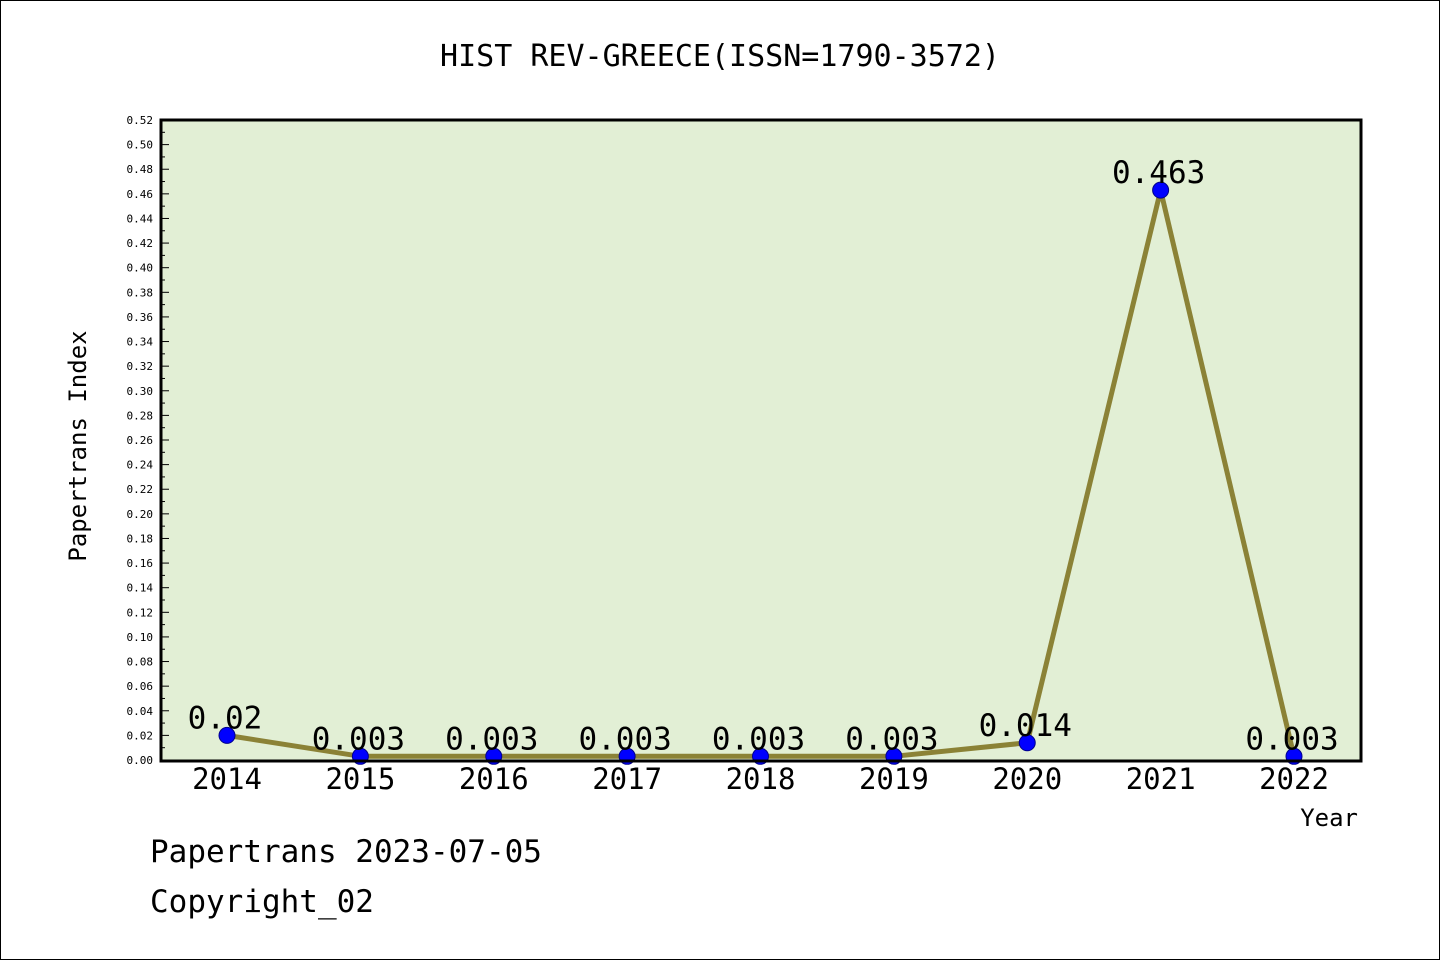 The image size is (1440, 960). Describe the element at coordinates (140, 391) in the screenshot. I see `y-tick-label: 0.30` at that location.